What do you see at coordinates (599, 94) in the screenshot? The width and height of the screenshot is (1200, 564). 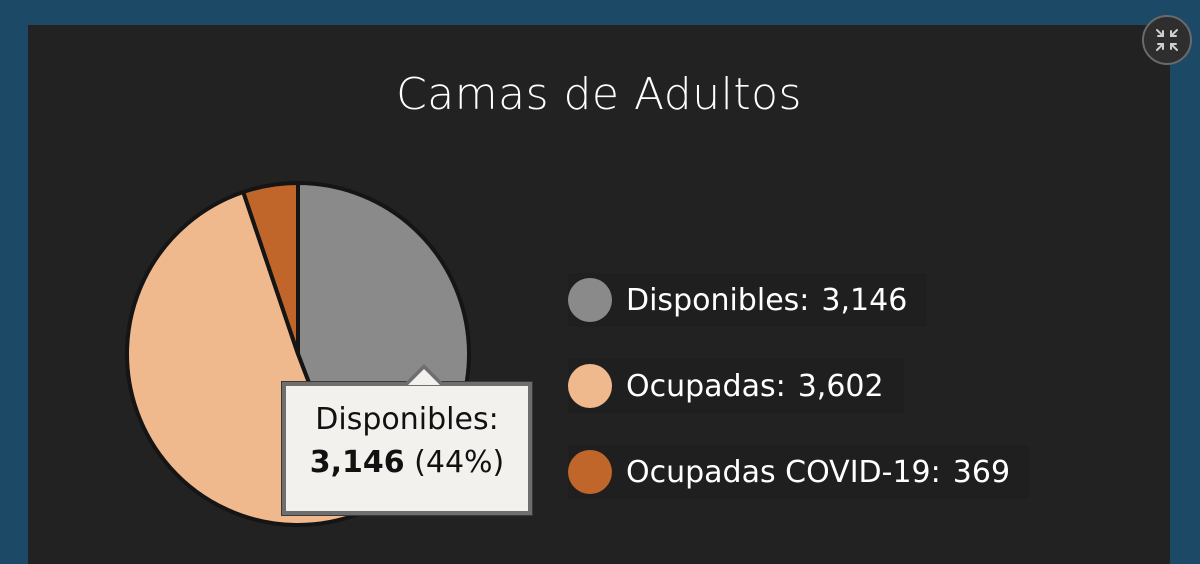 I see `chart-title: Camas de Adultos` at bounding box center [599, 94].